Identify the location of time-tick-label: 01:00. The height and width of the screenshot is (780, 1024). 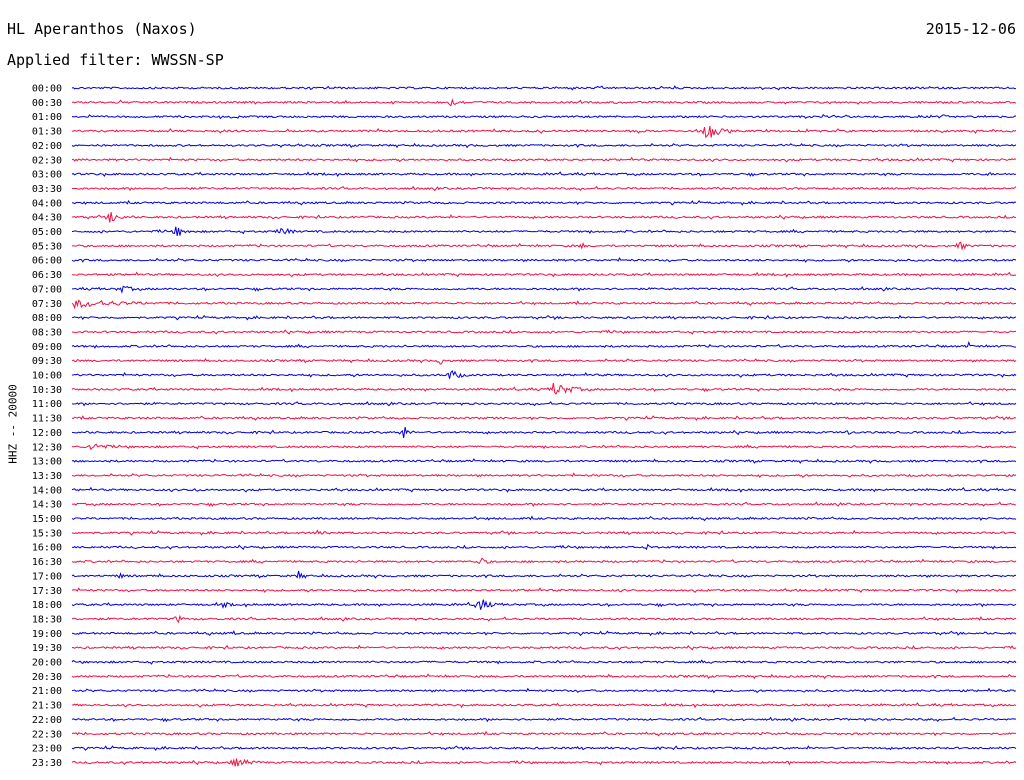
(47, 117).